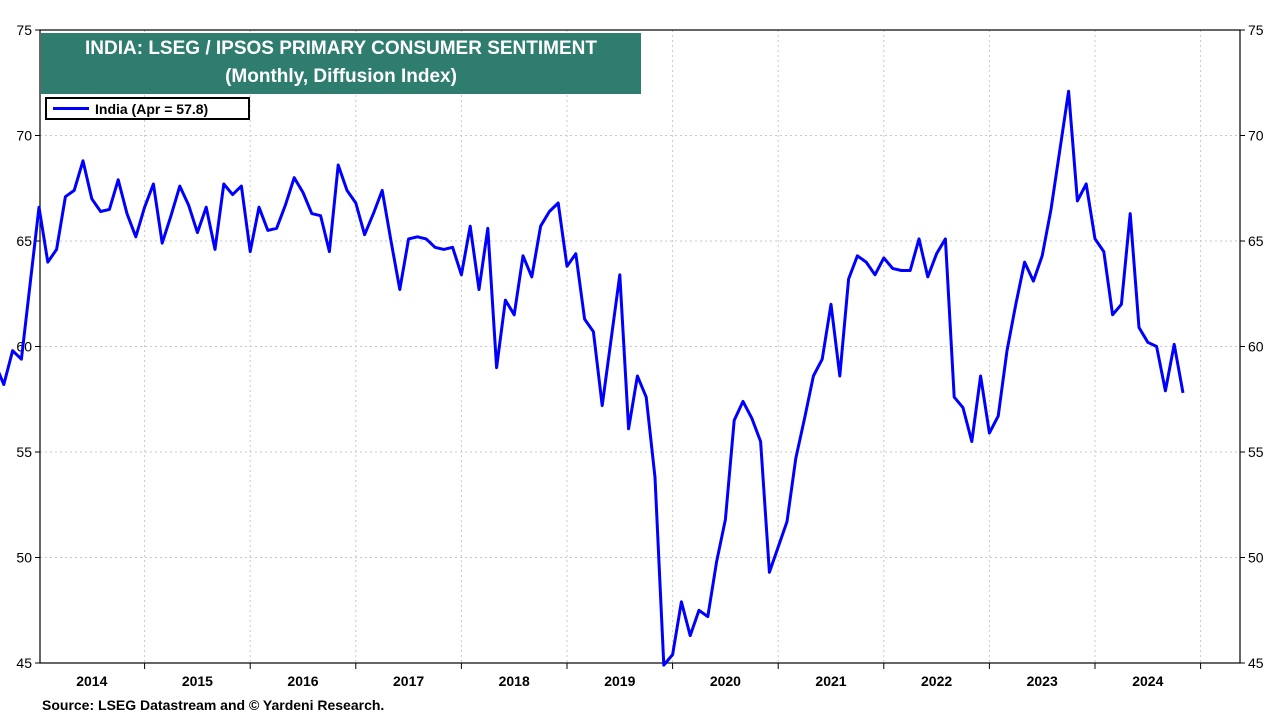  I want to click on chart-legend: India (Apr = 57.8), so click(147, 108).